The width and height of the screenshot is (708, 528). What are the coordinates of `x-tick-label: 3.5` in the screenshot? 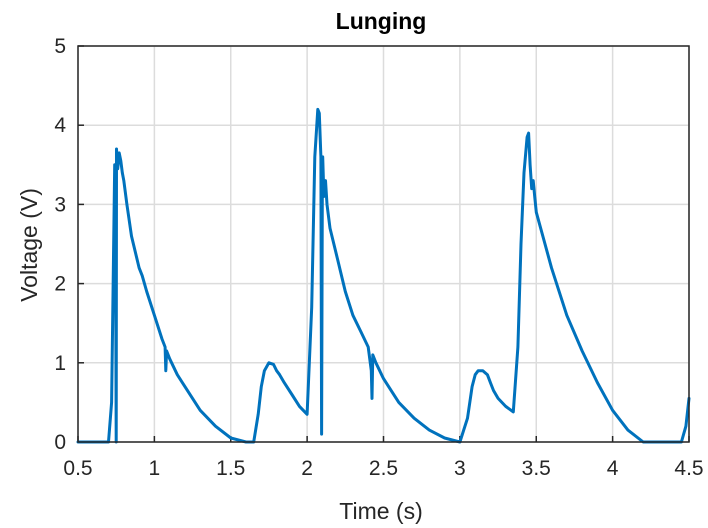 It's located at (536, 468).